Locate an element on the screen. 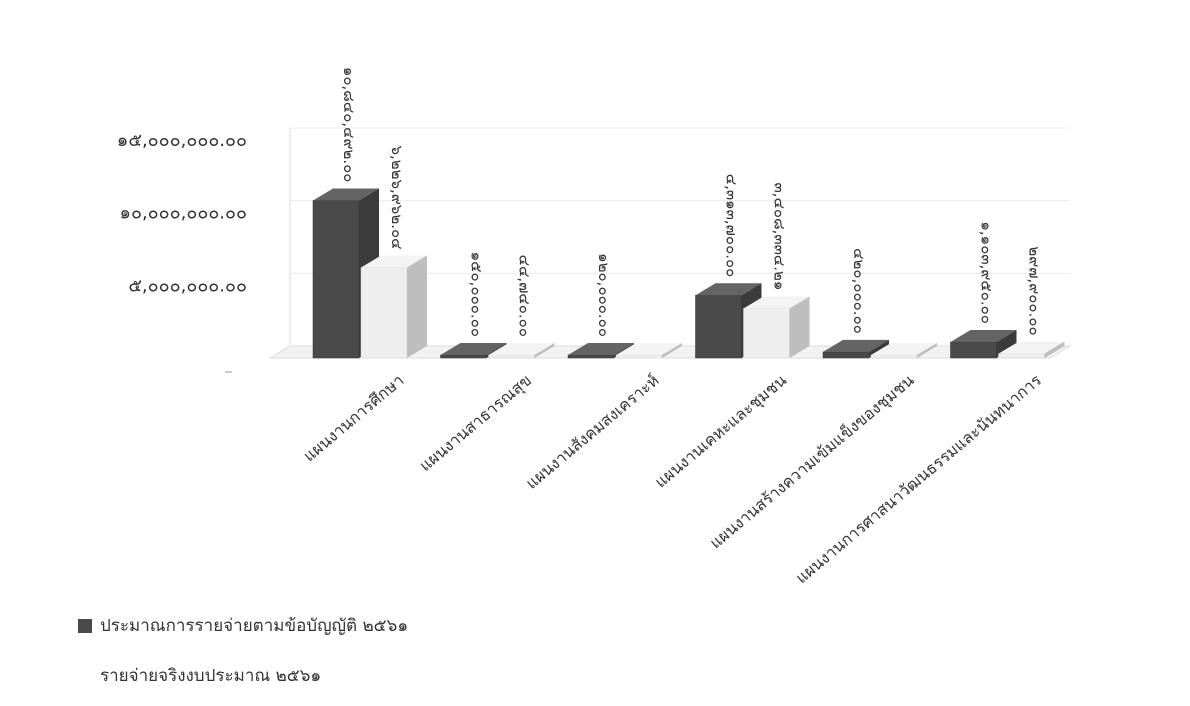 The width and height of the screenshot is (1190, 706). data-label: ๓,๔๐๘,๓๓๔.๒๑ is located at coordinates (780, 237).